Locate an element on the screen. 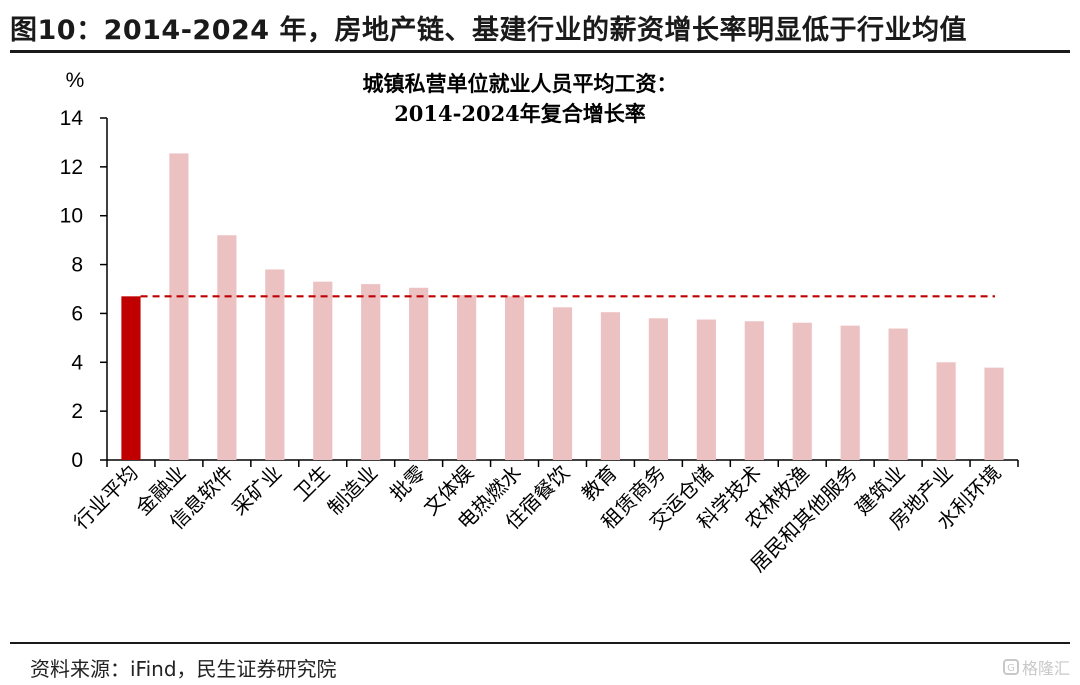  x-tick-label: 制造业 is located at coordinates (352, 490).